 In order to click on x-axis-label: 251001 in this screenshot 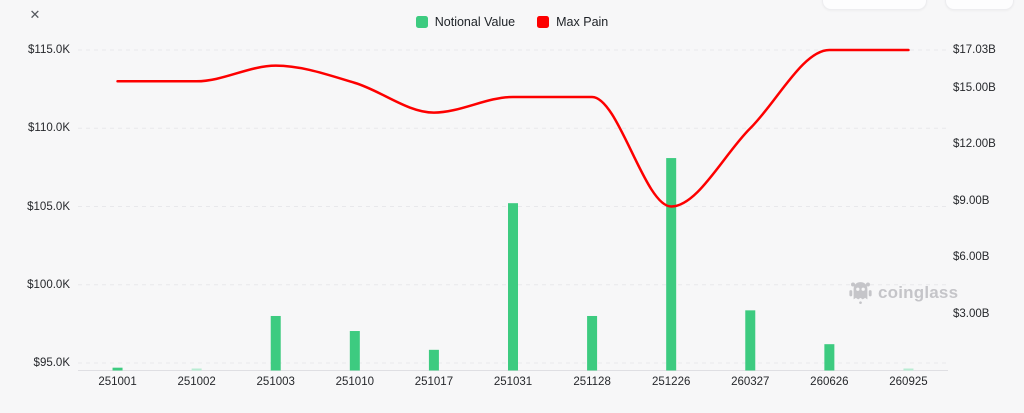, I will do `click(117, 382)`.